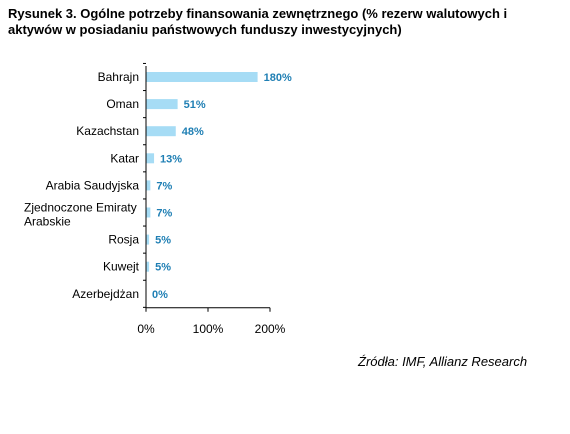 The height and width of the screenshot is (434, 570). I want to click on x-tick-label: 100%, so click(208, 329).